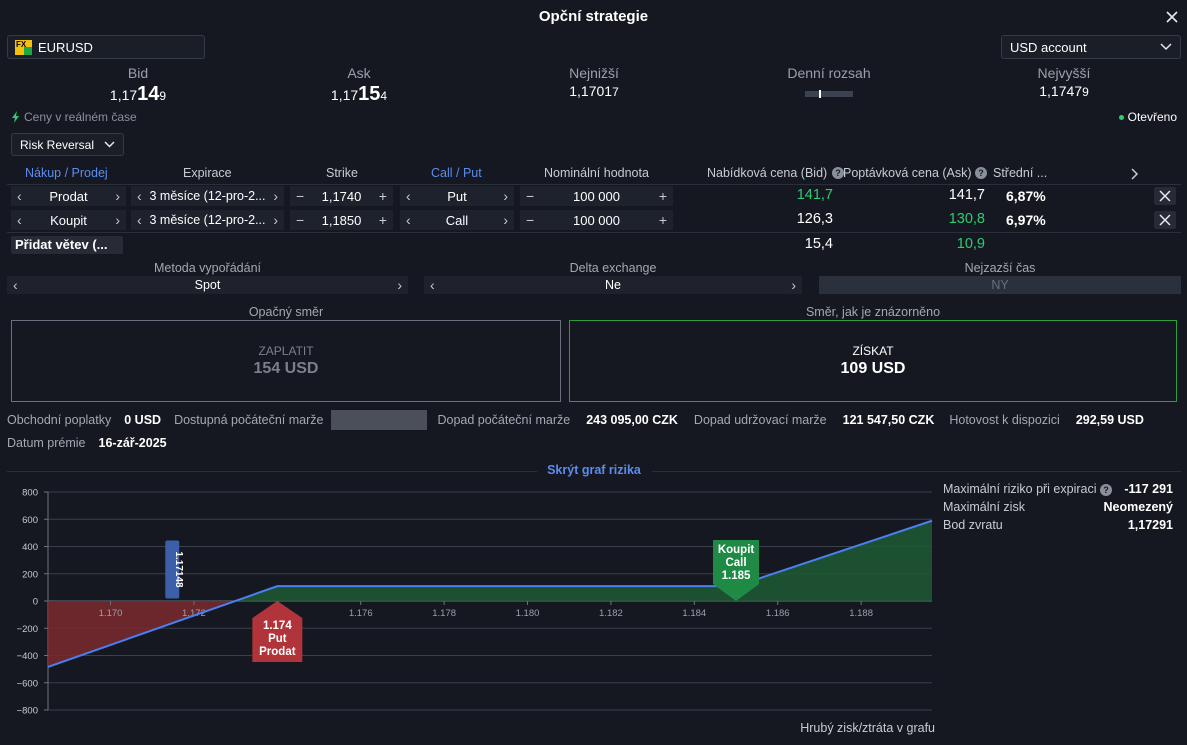  Describe the element at coordinates (194, 613) in the screenshot. I see `x-tick-label: 1.172` at that location.